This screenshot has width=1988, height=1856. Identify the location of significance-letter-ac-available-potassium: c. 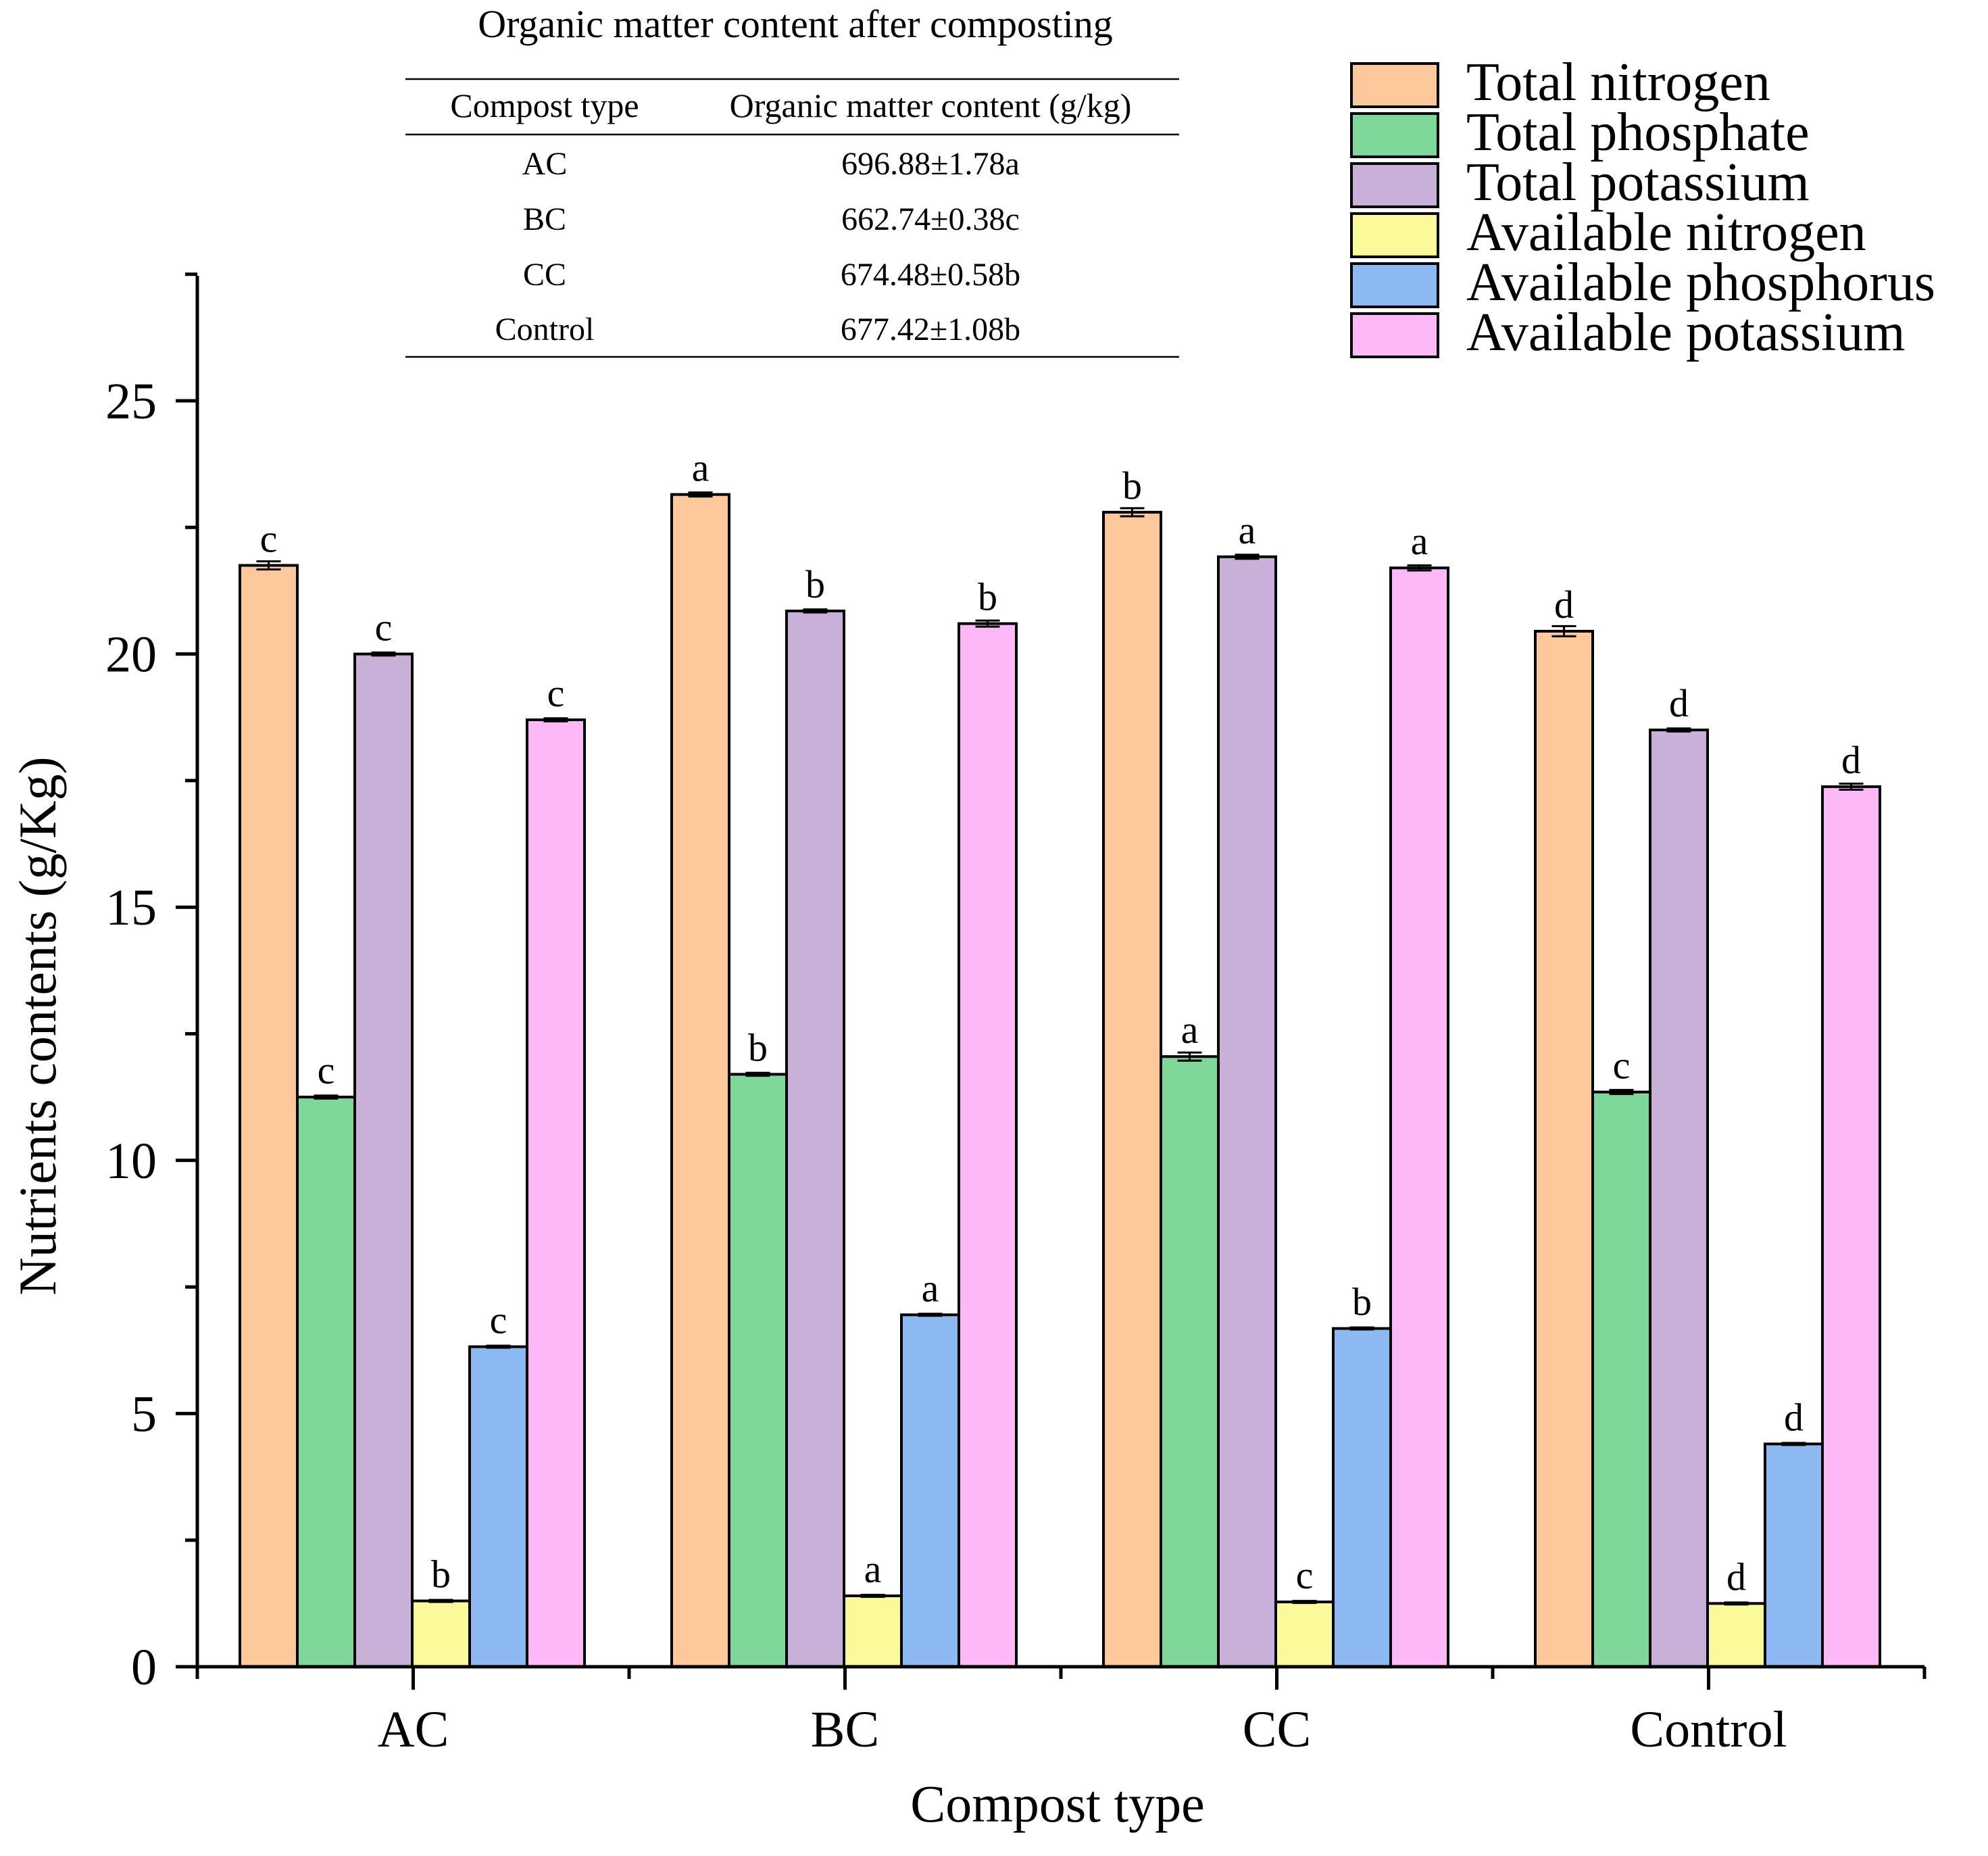
(556, 693).